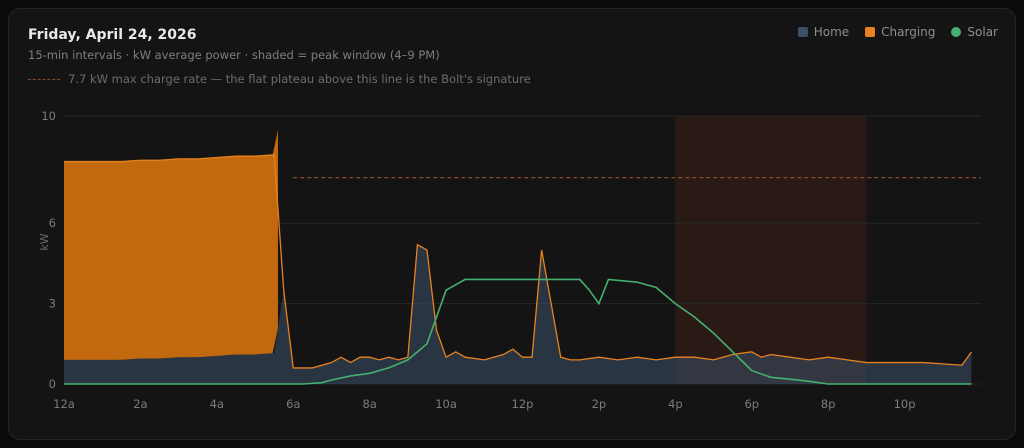  What do you see at coordinates (870, 32) in the screenshot?
I see `legend-swatch-charging` at bounding box center [870, 32].